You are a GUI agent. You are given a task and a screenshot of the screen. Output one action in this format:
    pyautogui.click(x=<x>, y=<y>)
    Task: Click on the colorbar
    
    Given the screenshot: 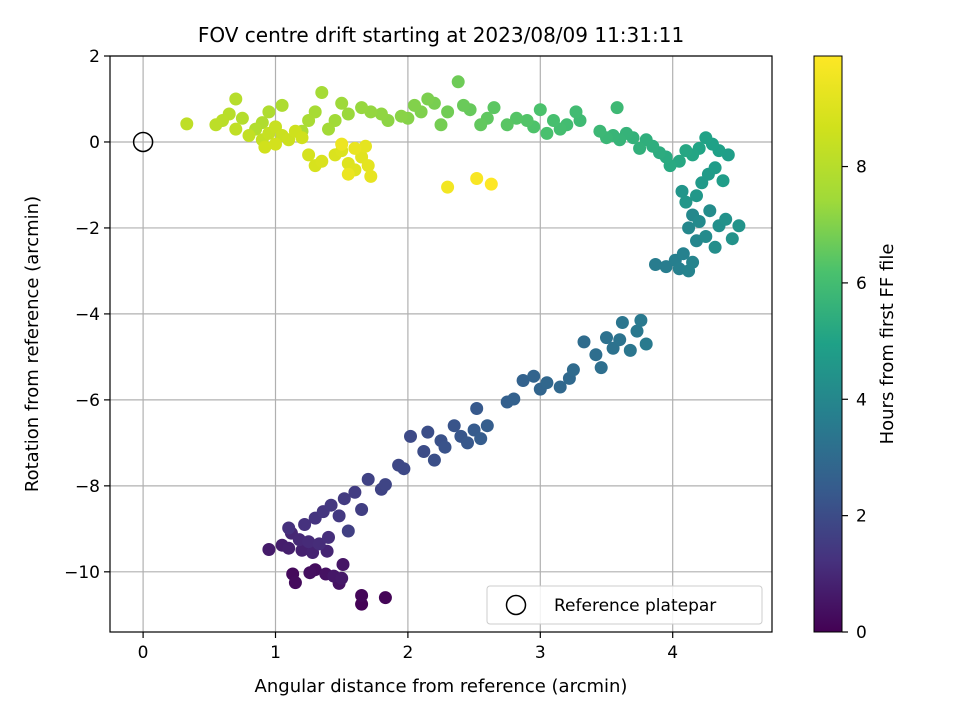 What is the action you would take?
    pyautogui.click(x=828, y=344)
    